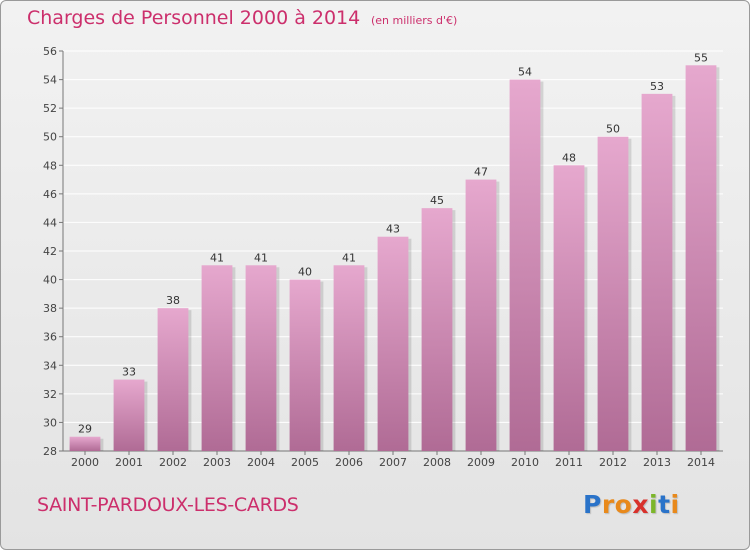  Describe the element at coordinates (168, 505) in the screenshot. I see `commune-name: SAINT-PARDOUX-LES-CARDS` at that location.